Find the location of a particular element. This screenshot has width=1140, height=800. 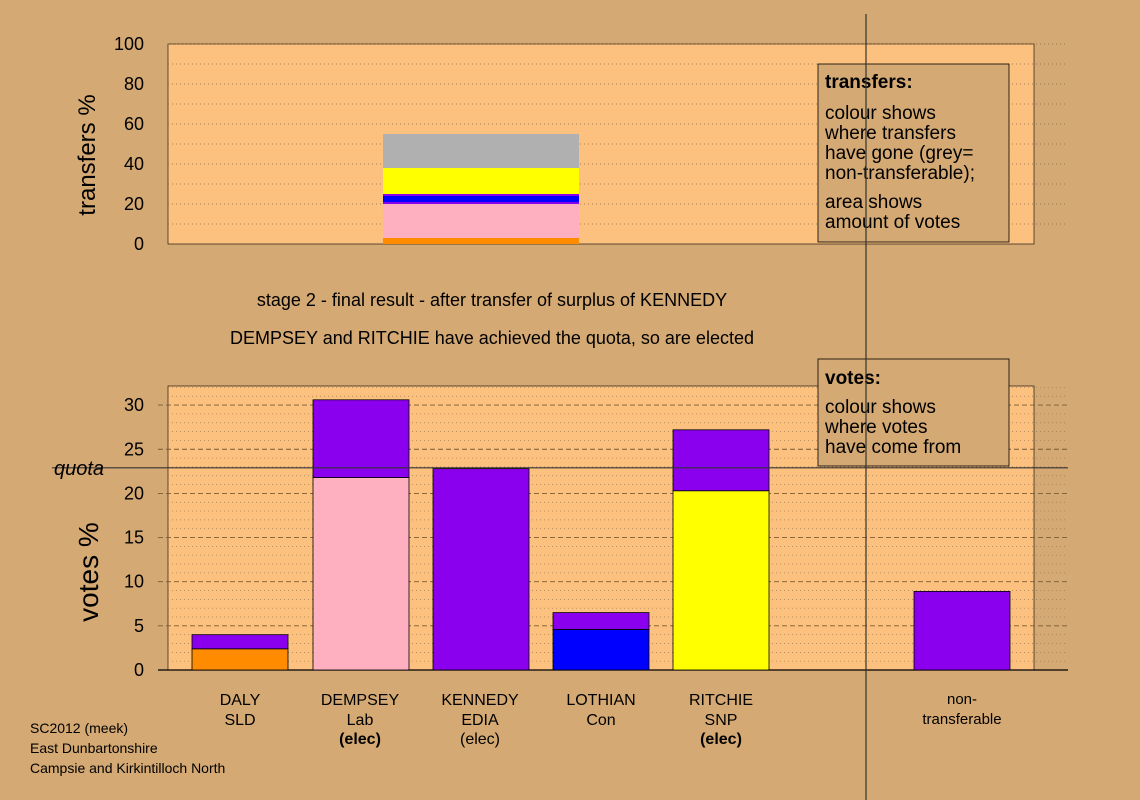

bottom-y-ticks: 0 5 10 15 20 25 30 is located at coordinates (134, 537).